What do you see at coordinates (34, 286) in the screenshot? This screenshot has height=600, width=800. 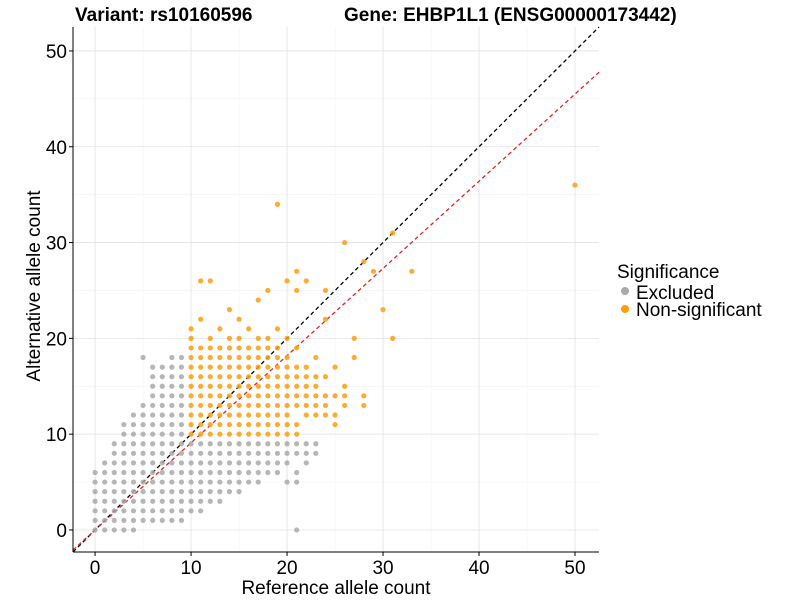 I see `y-axis-title: Alternative allele count` at bounding box center [34, 286].